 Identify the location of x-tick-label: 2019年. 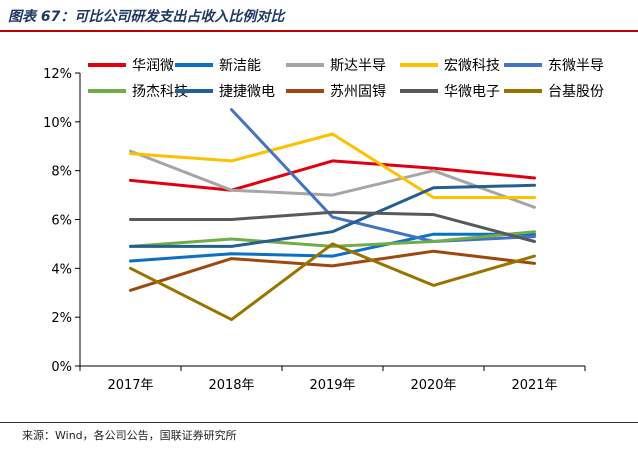
(332, 385).